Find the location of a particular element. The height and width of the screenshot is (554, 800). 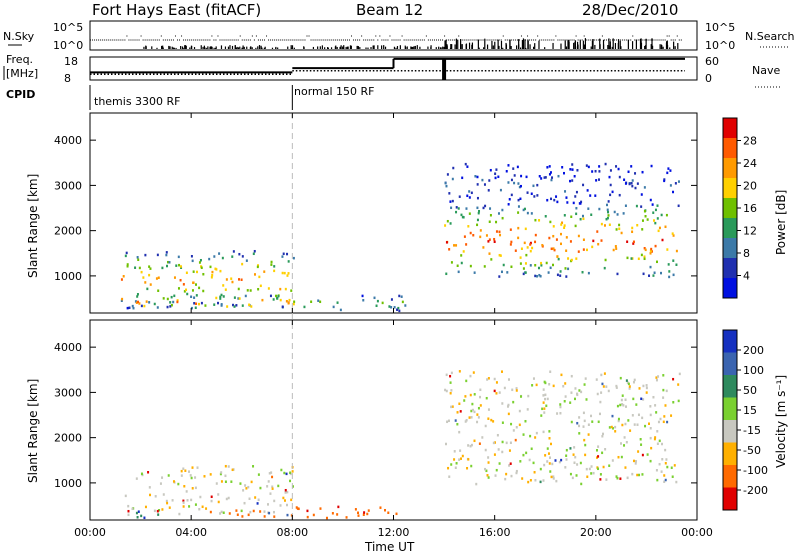

colorbar-tick: 100 is located at coordinates (753, 370).